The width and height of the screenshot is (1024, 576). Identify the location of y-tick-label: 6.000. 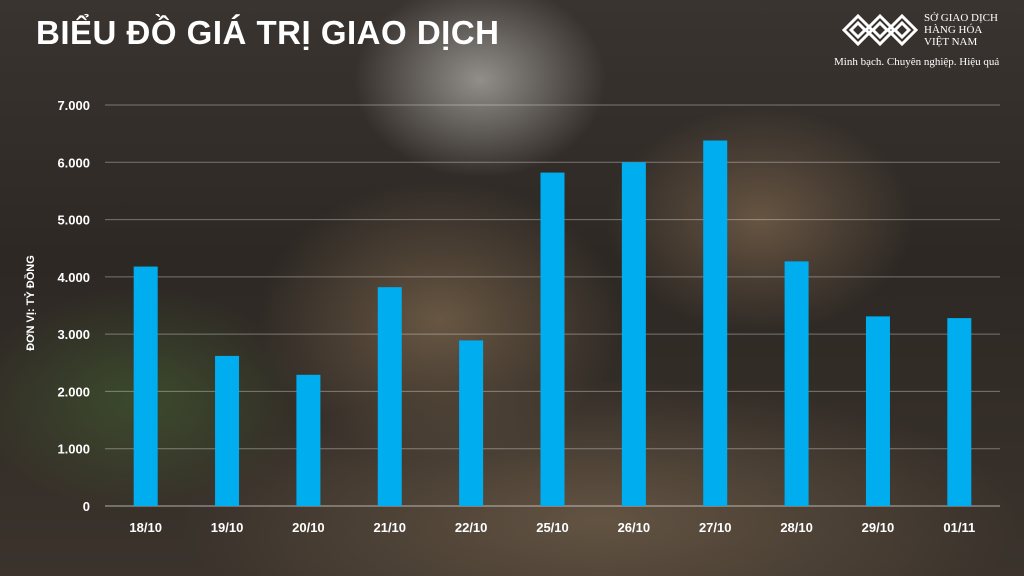
(73, 162).